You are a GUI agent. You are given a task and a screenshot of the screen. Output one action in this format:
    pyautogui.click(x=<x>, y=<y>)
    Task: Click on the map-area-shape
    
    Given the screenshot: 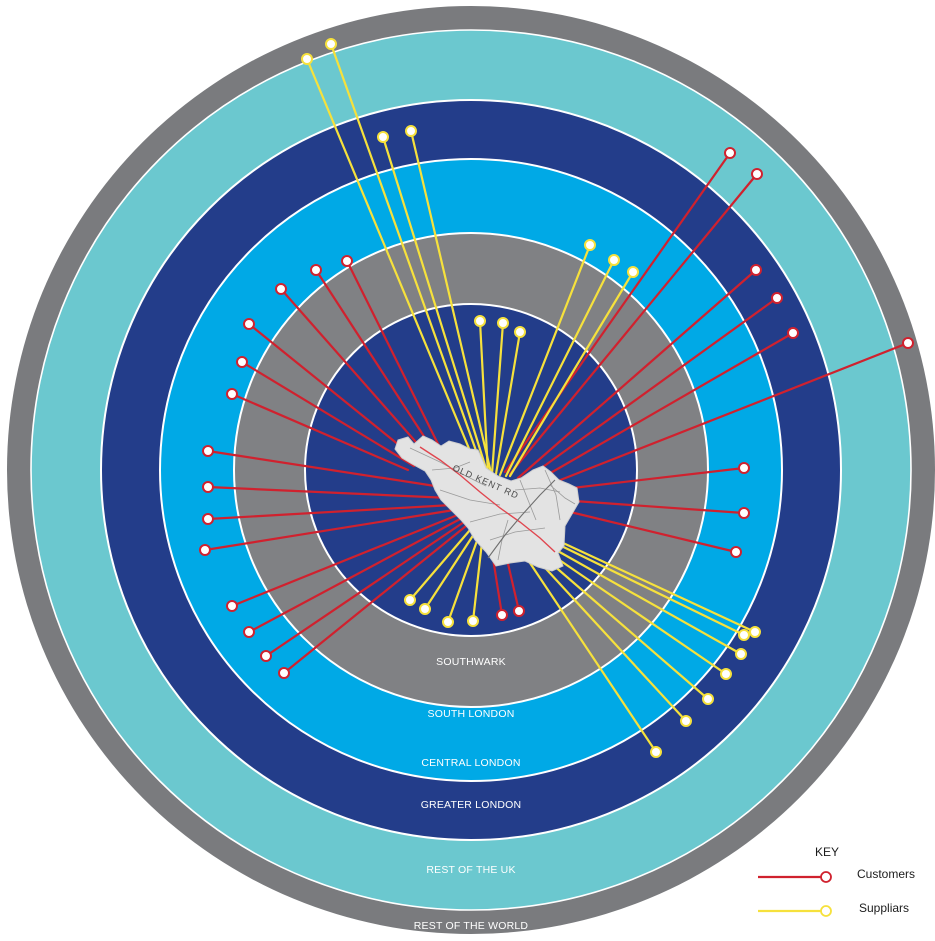 What is the action you would take?
    pyautogui.click(x=487, y=503)
    